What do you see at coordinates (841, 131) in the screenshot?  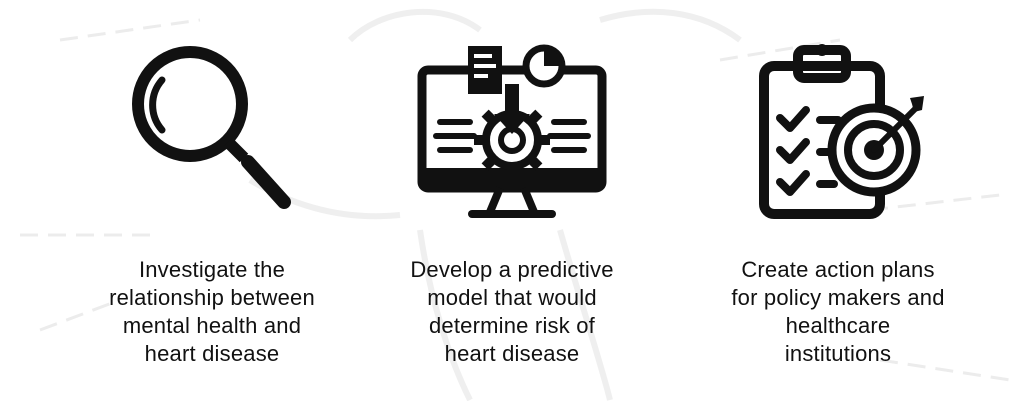 I see `clipboard-target-icon` at bounding box center [841, 131].